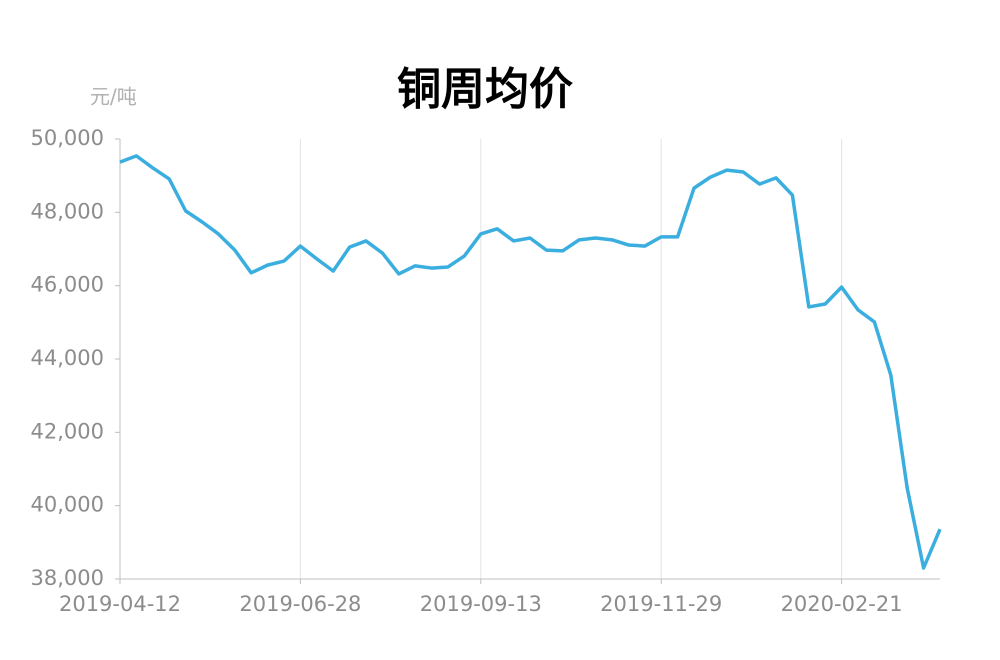  Describe the element at coordinates (113, 97) in the screenshot. I see `y-axis-unit: 元/吨` at that location.